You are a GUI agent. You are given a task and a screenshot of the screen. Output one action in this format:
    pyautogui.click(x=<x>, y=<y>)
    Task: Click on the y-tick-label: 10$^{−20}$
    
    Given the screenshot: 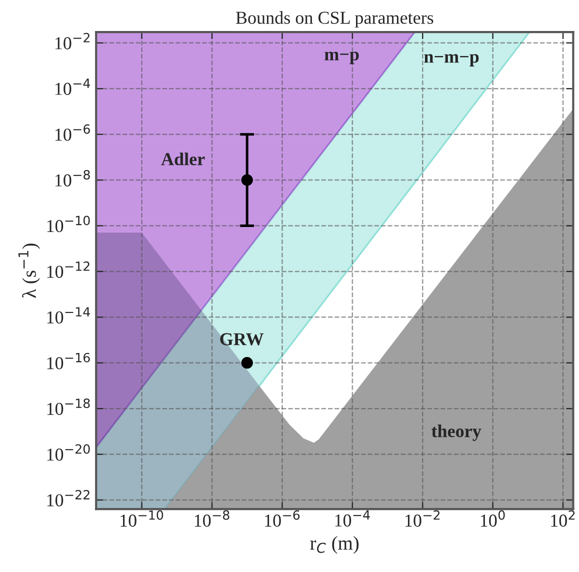 What is the action you would take?
    pyautogui.click(x=68, y=452)
    